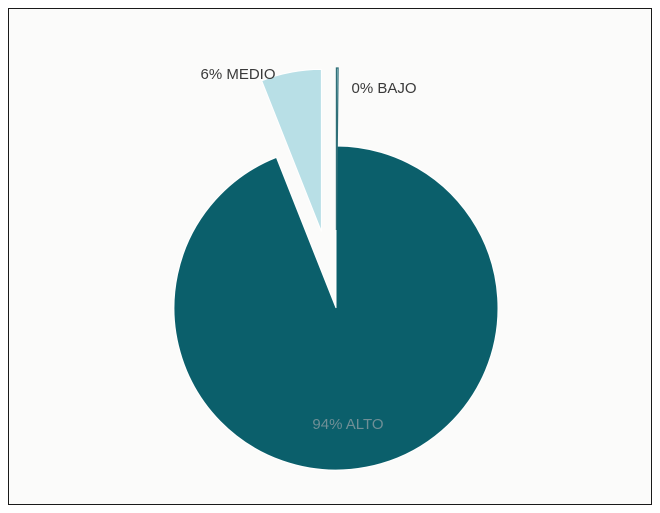 The width and height of the screenshot is (660, 513). Describe the element at coordinates (337, 149) in the screenshot. I see `pie-slice-bajo` at that location.